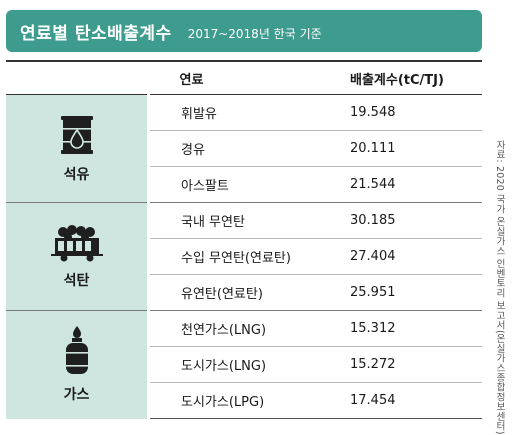 This screenshot has width=516, height=435. What do you see at coordinates (76, 134) in the screenshot?
I see `oil-drum-icon` at bounding box center [76, 134].